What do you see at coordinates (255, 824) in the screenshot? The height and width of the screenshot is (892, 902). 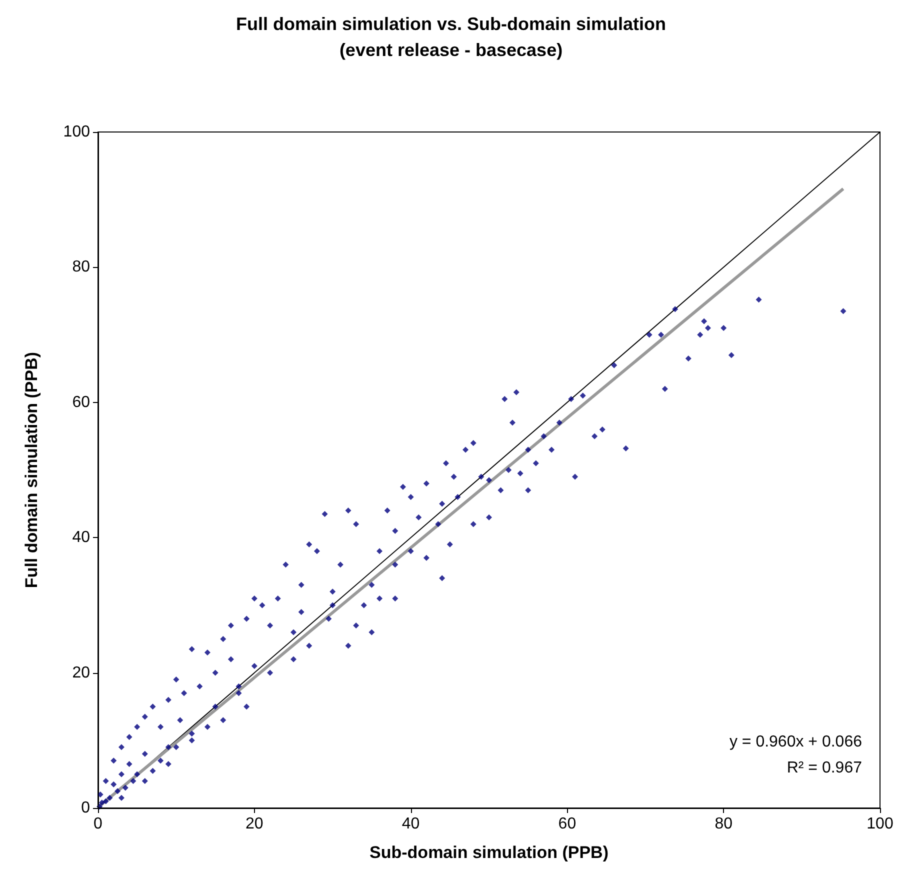 I see `x-tick-label: 20` at bounding box center [255, 824].